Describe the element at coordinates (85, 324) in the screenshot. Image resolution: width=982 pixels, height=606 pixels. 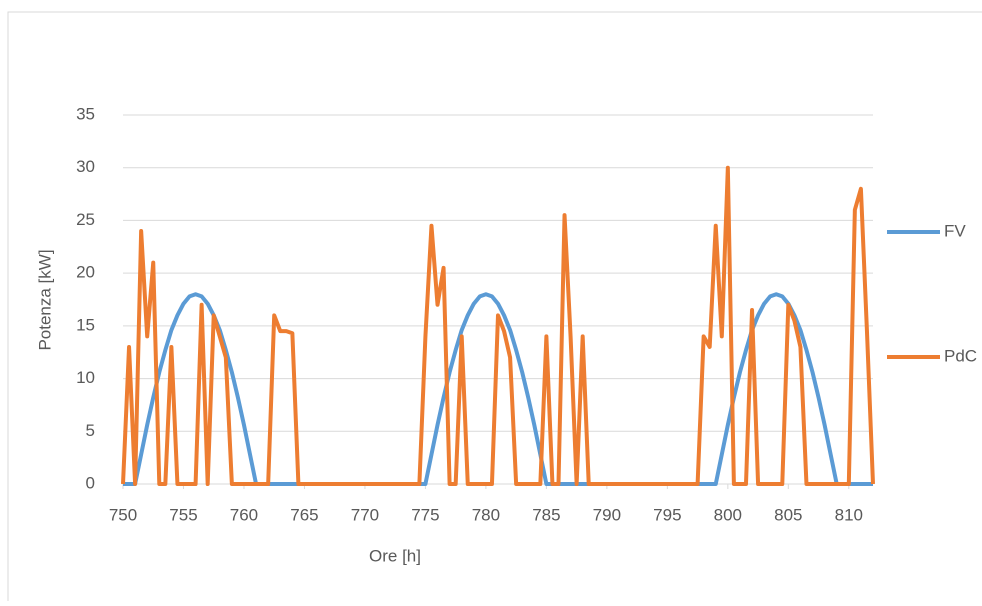
I see `y-tick-label: 15` at that location.